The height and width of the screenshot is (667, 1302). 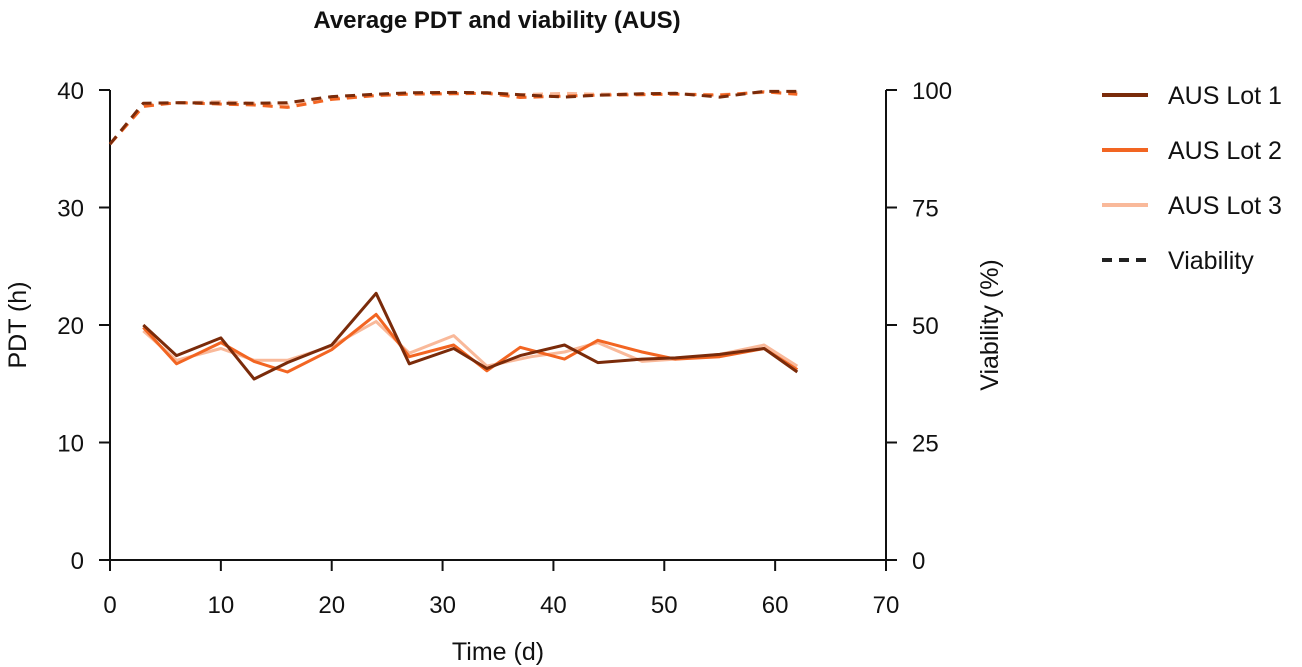 I want to click on x-ticks: 0 10 20 30 40 50 60 70, so click(x=501, y=589).